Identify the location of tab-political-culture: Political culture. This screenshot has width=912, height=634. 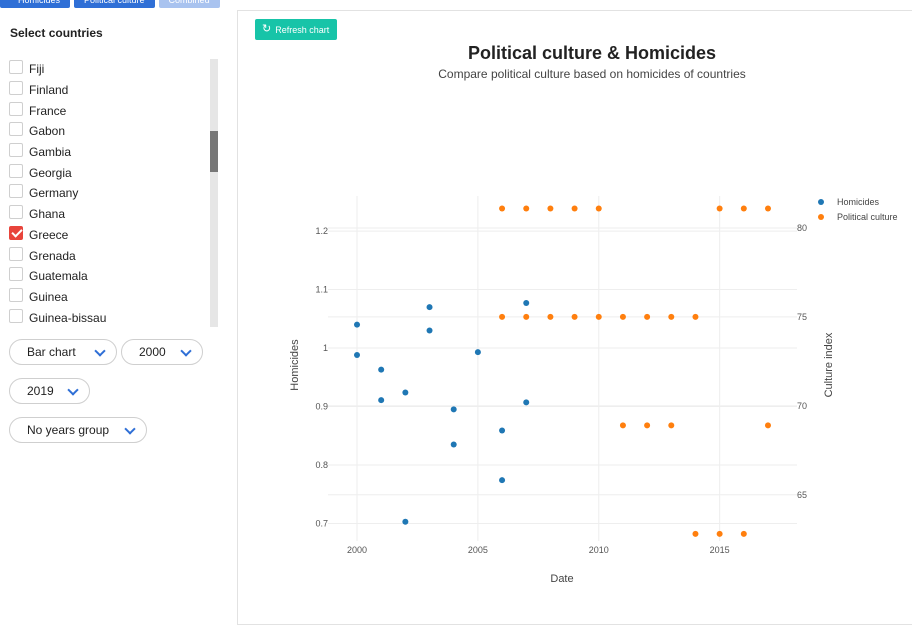
(114, 4).